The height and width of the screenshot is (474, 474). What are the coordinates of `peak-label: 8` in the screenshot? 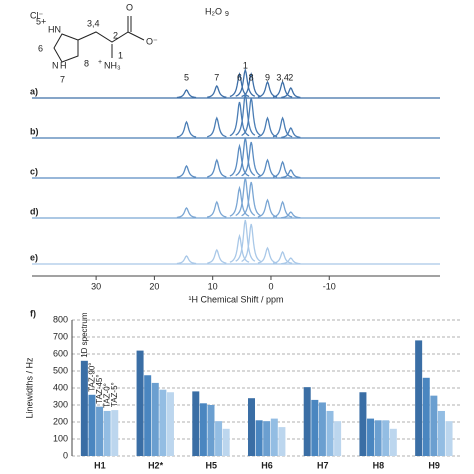 It's located at (251, 77).